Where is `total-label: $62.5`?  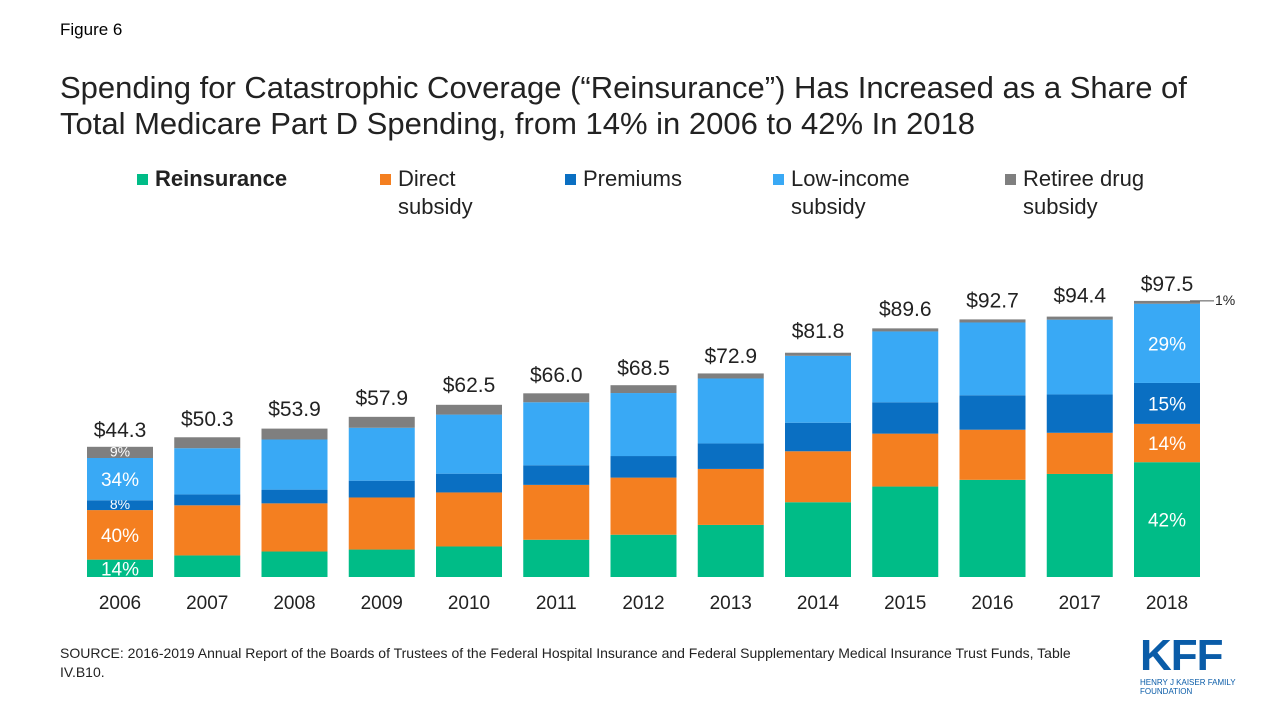
total-label: $62.5 is located at coordinates (469, 385).